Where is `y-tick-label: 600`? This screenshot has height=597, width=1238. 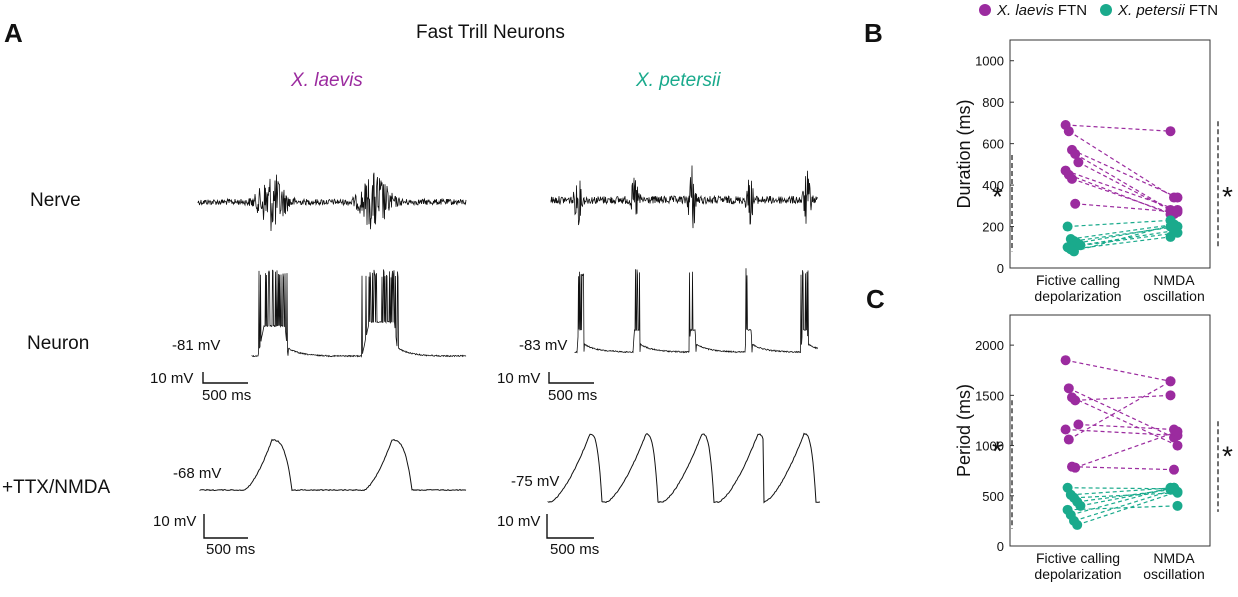
y-tick-label: 600 is located at coordinates (993, 144).